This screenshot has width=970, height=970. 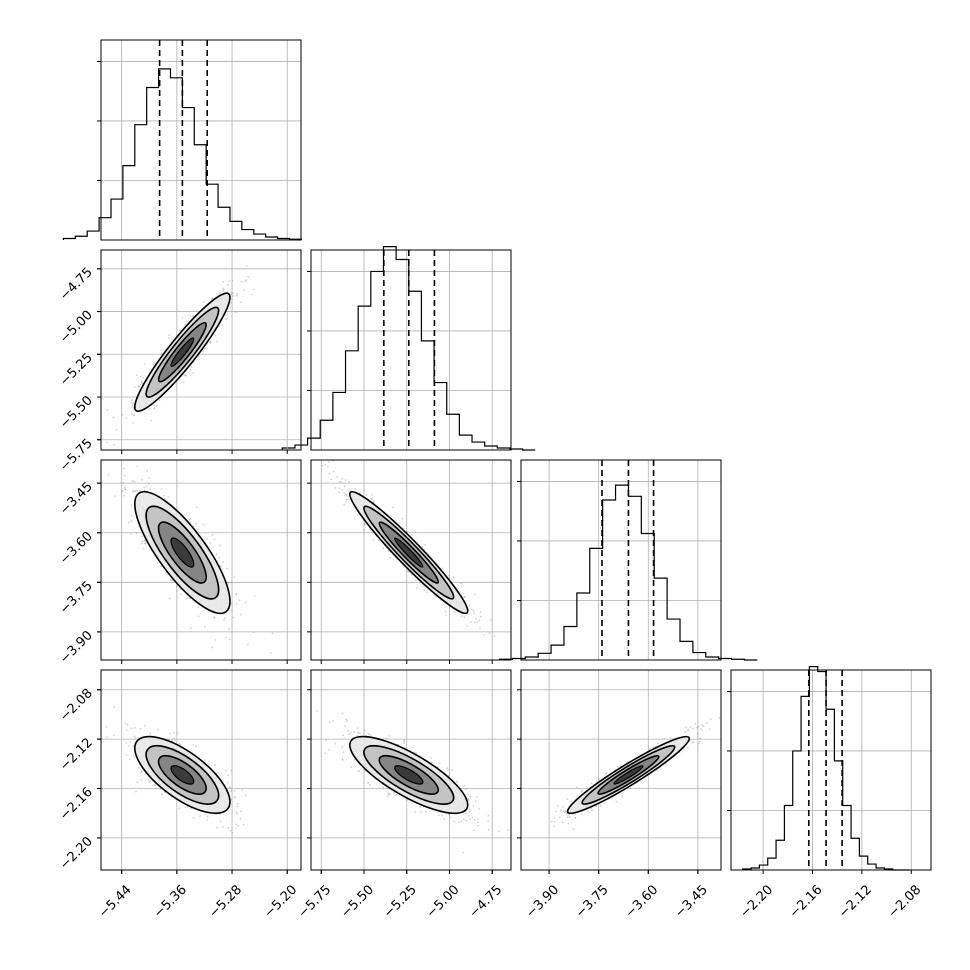 What do you see at coordinates (409, 552) in the screenshot?
I see `density-contour` at bounding box center [409, 552].